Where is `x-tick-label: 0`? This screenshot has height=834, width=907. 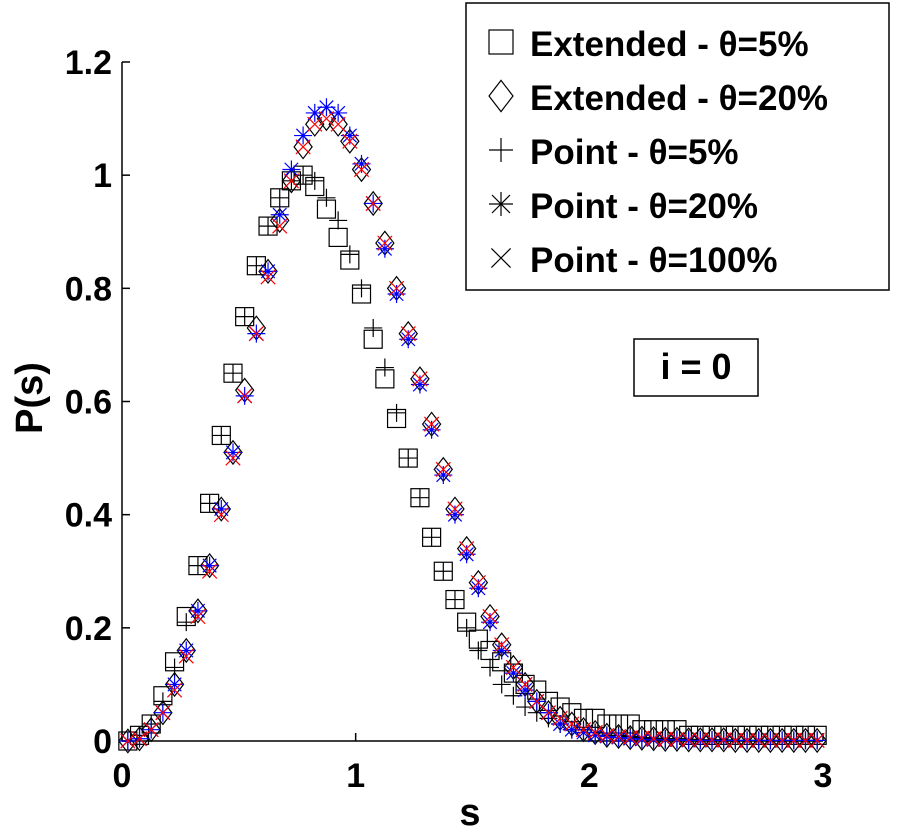
x-tick-label: 0 is located at coordinates (122, 776).